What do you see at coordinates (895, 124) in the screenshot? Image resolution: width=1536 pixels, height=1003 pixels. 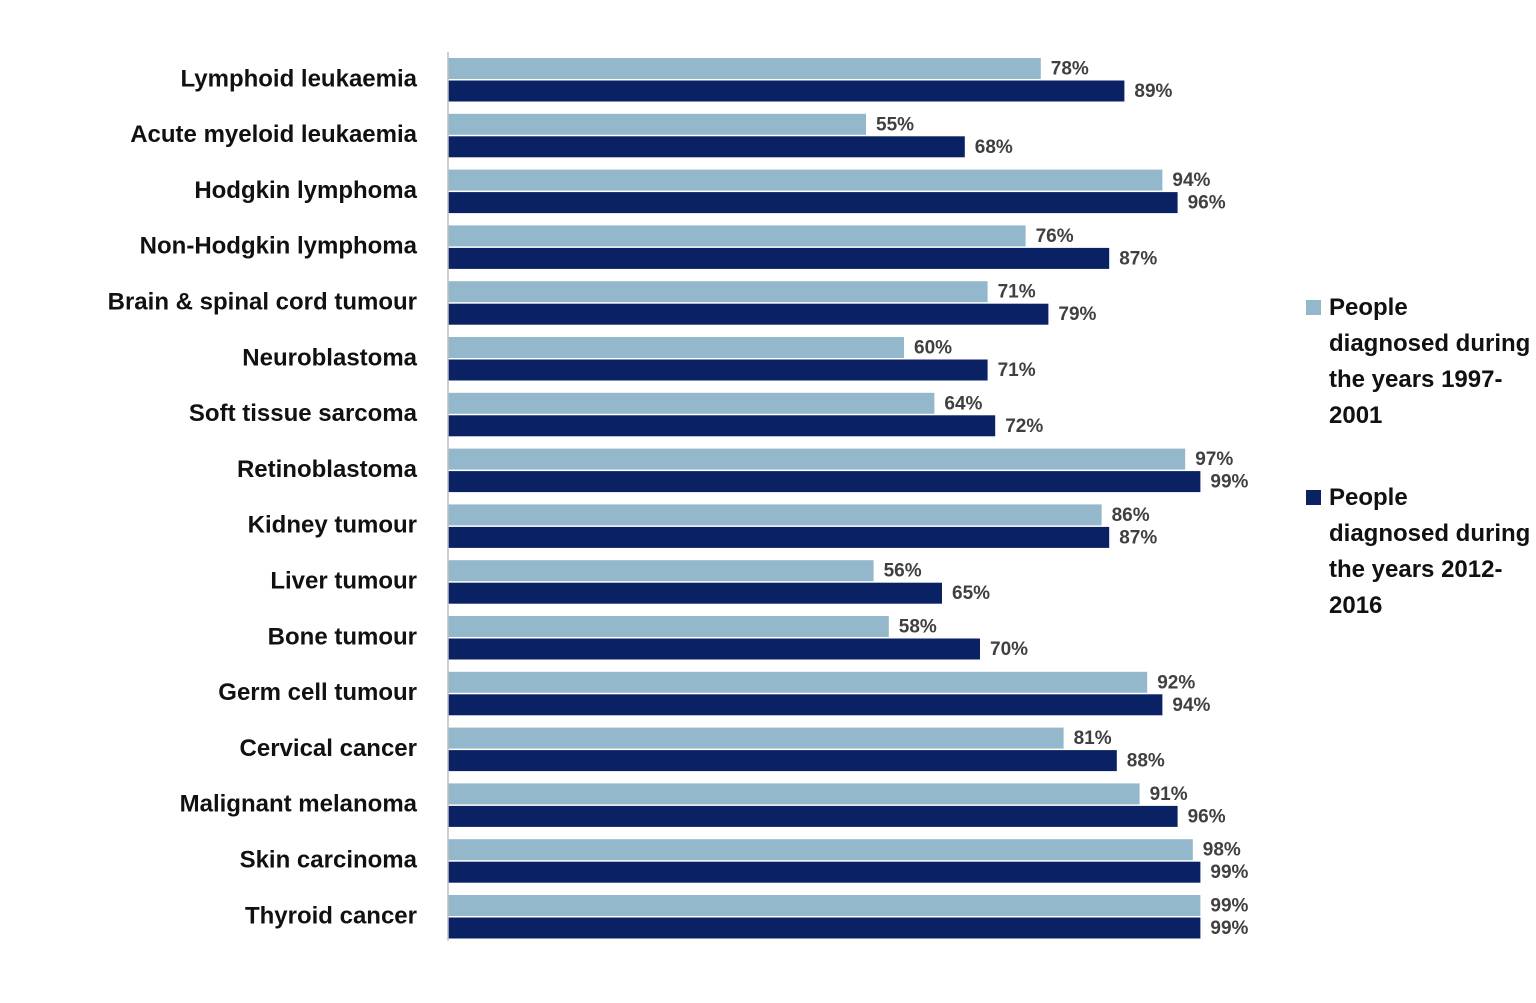 I see `value-label: 55%` at bounding box center [895, 124].